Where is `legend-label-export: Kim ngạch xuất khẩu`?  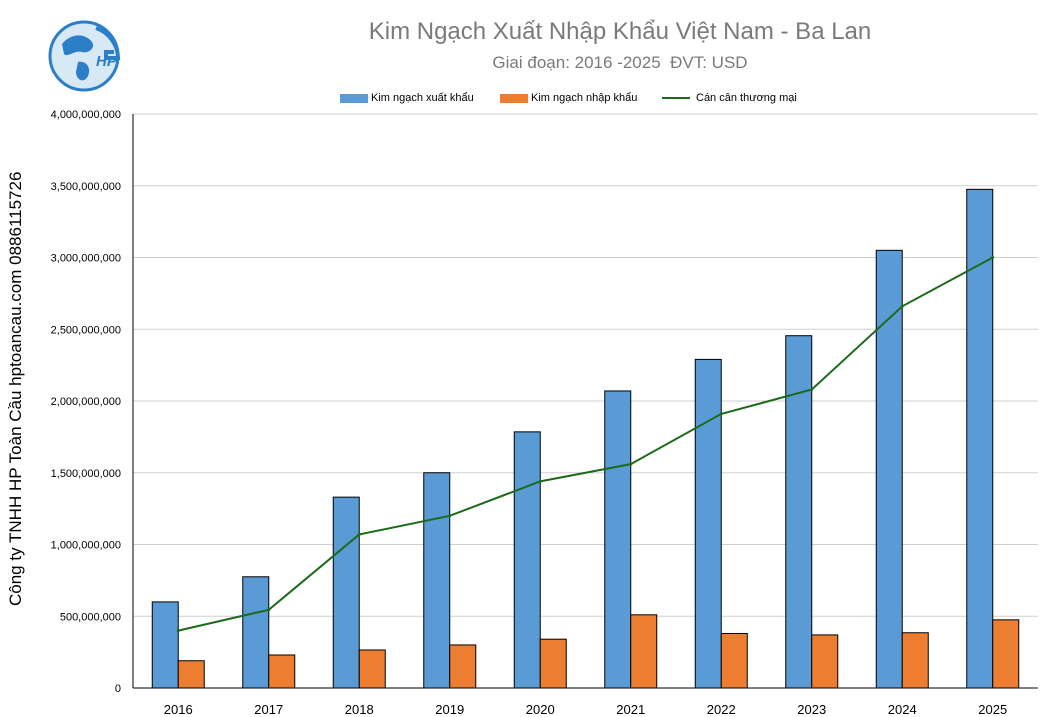 legend-label-export: Kim ngạch xuất khẩu is located at coordinates (422, 98).